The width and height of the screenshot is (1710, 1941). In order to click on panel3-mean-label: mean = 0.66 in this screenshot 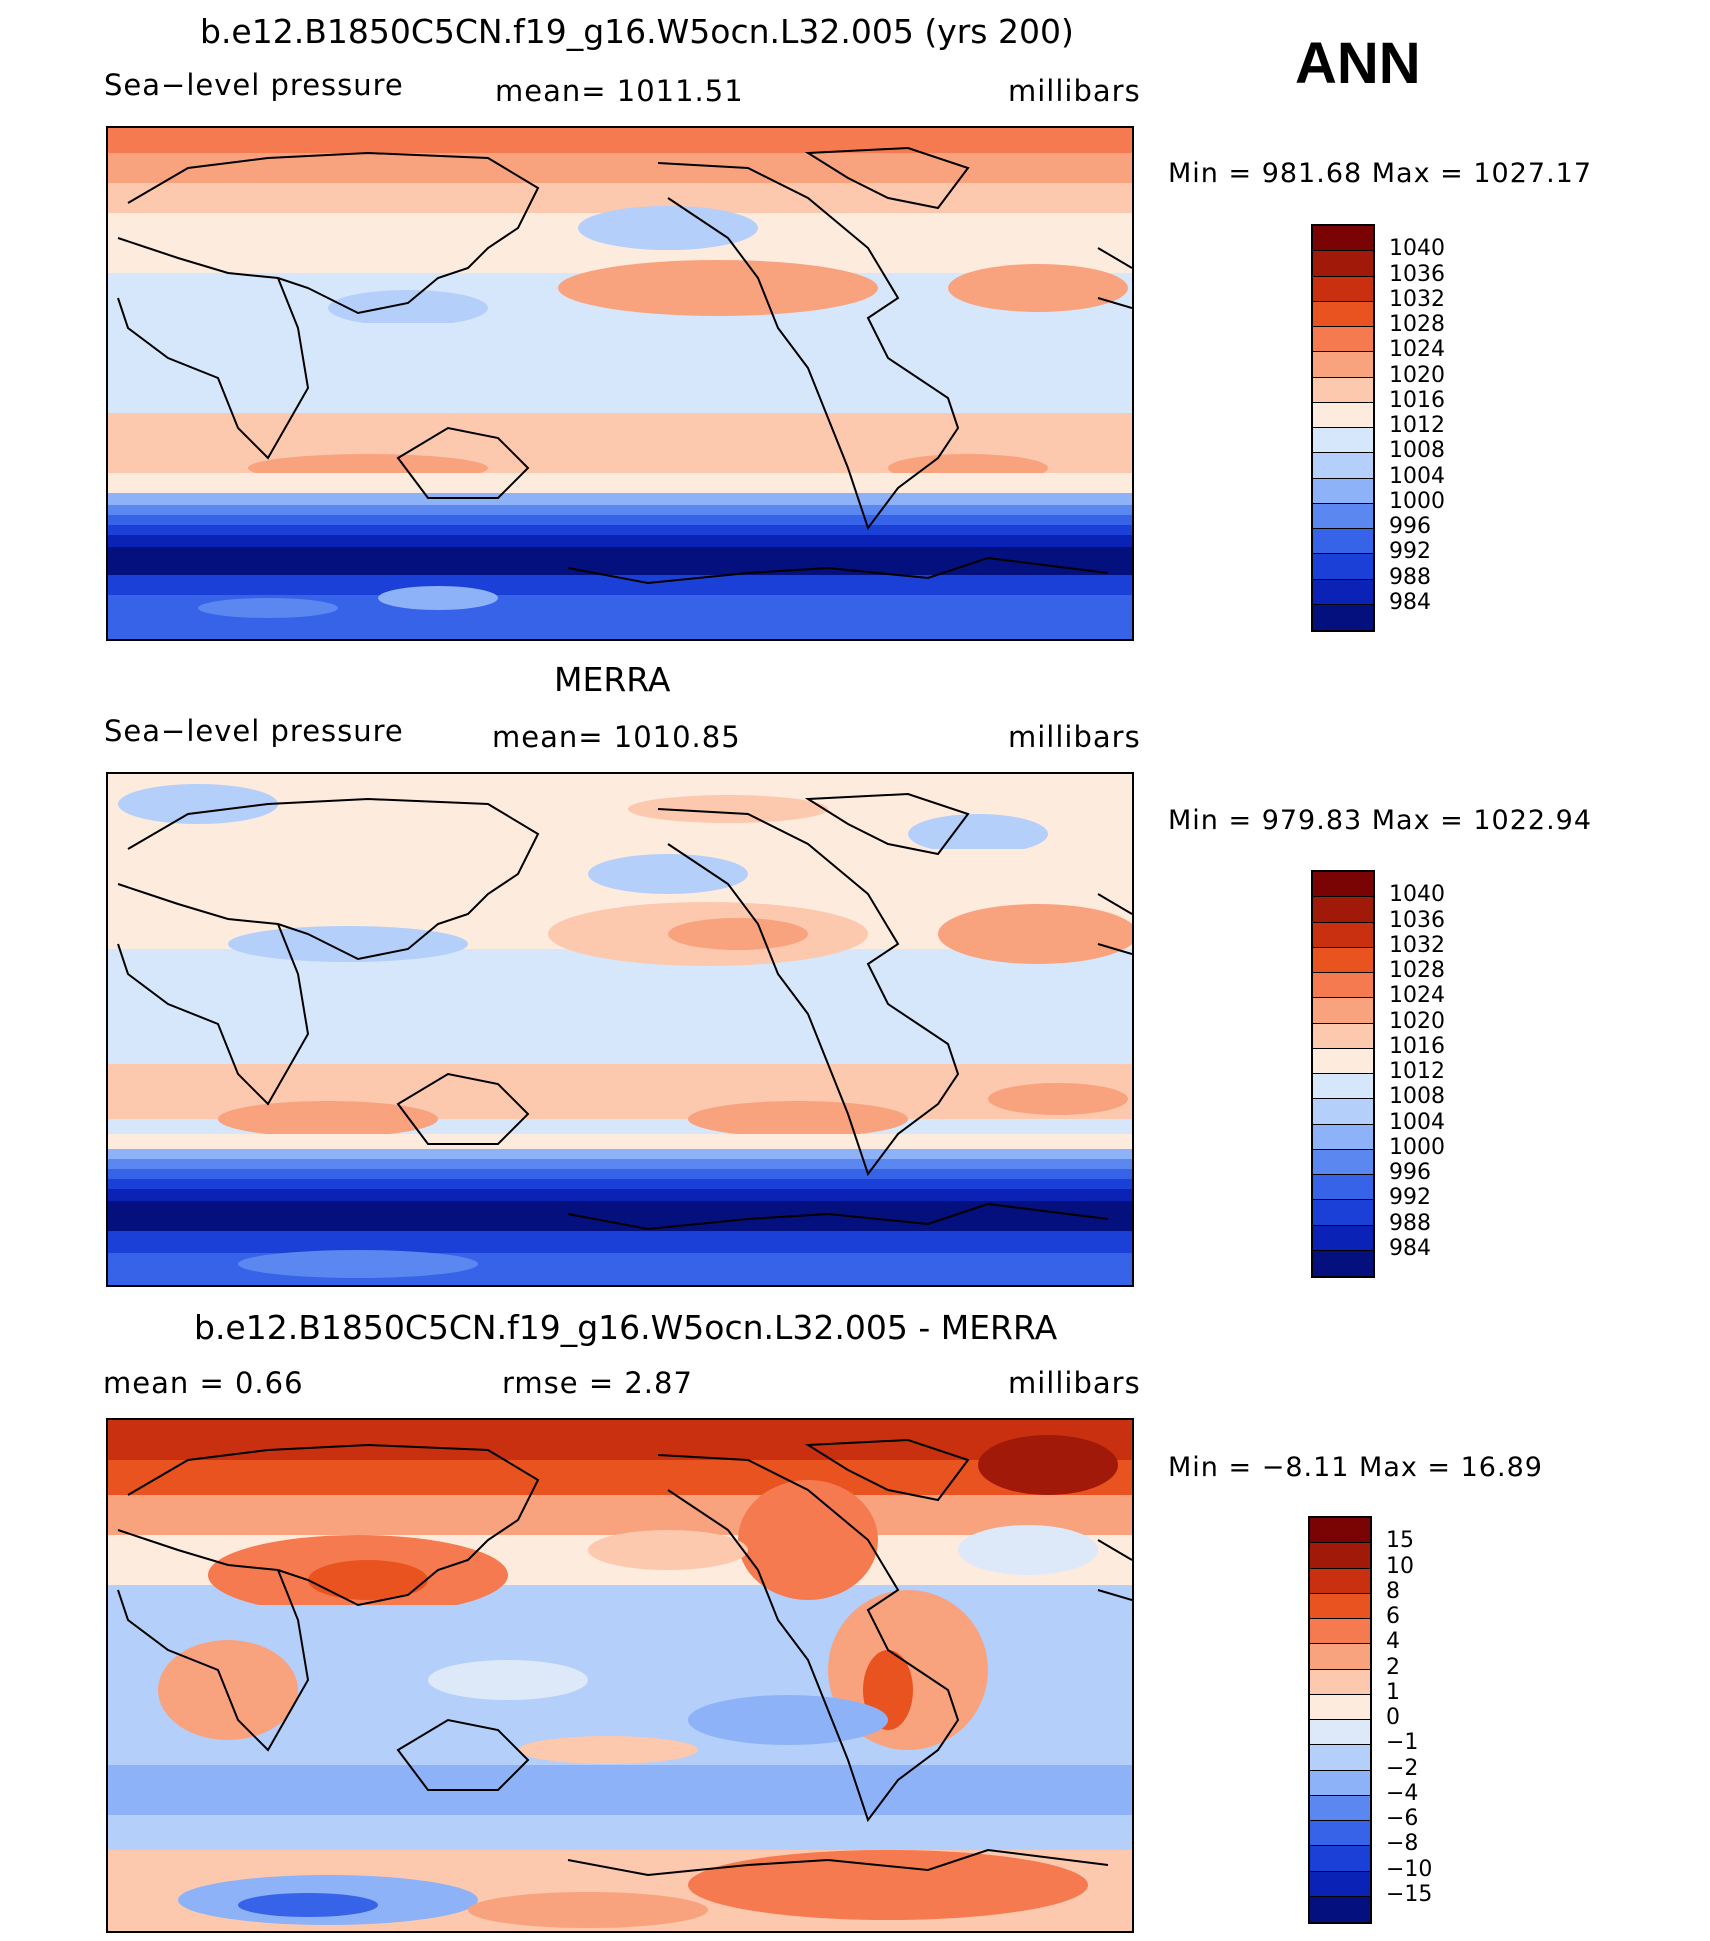, I will do `click(203, 1383)`.